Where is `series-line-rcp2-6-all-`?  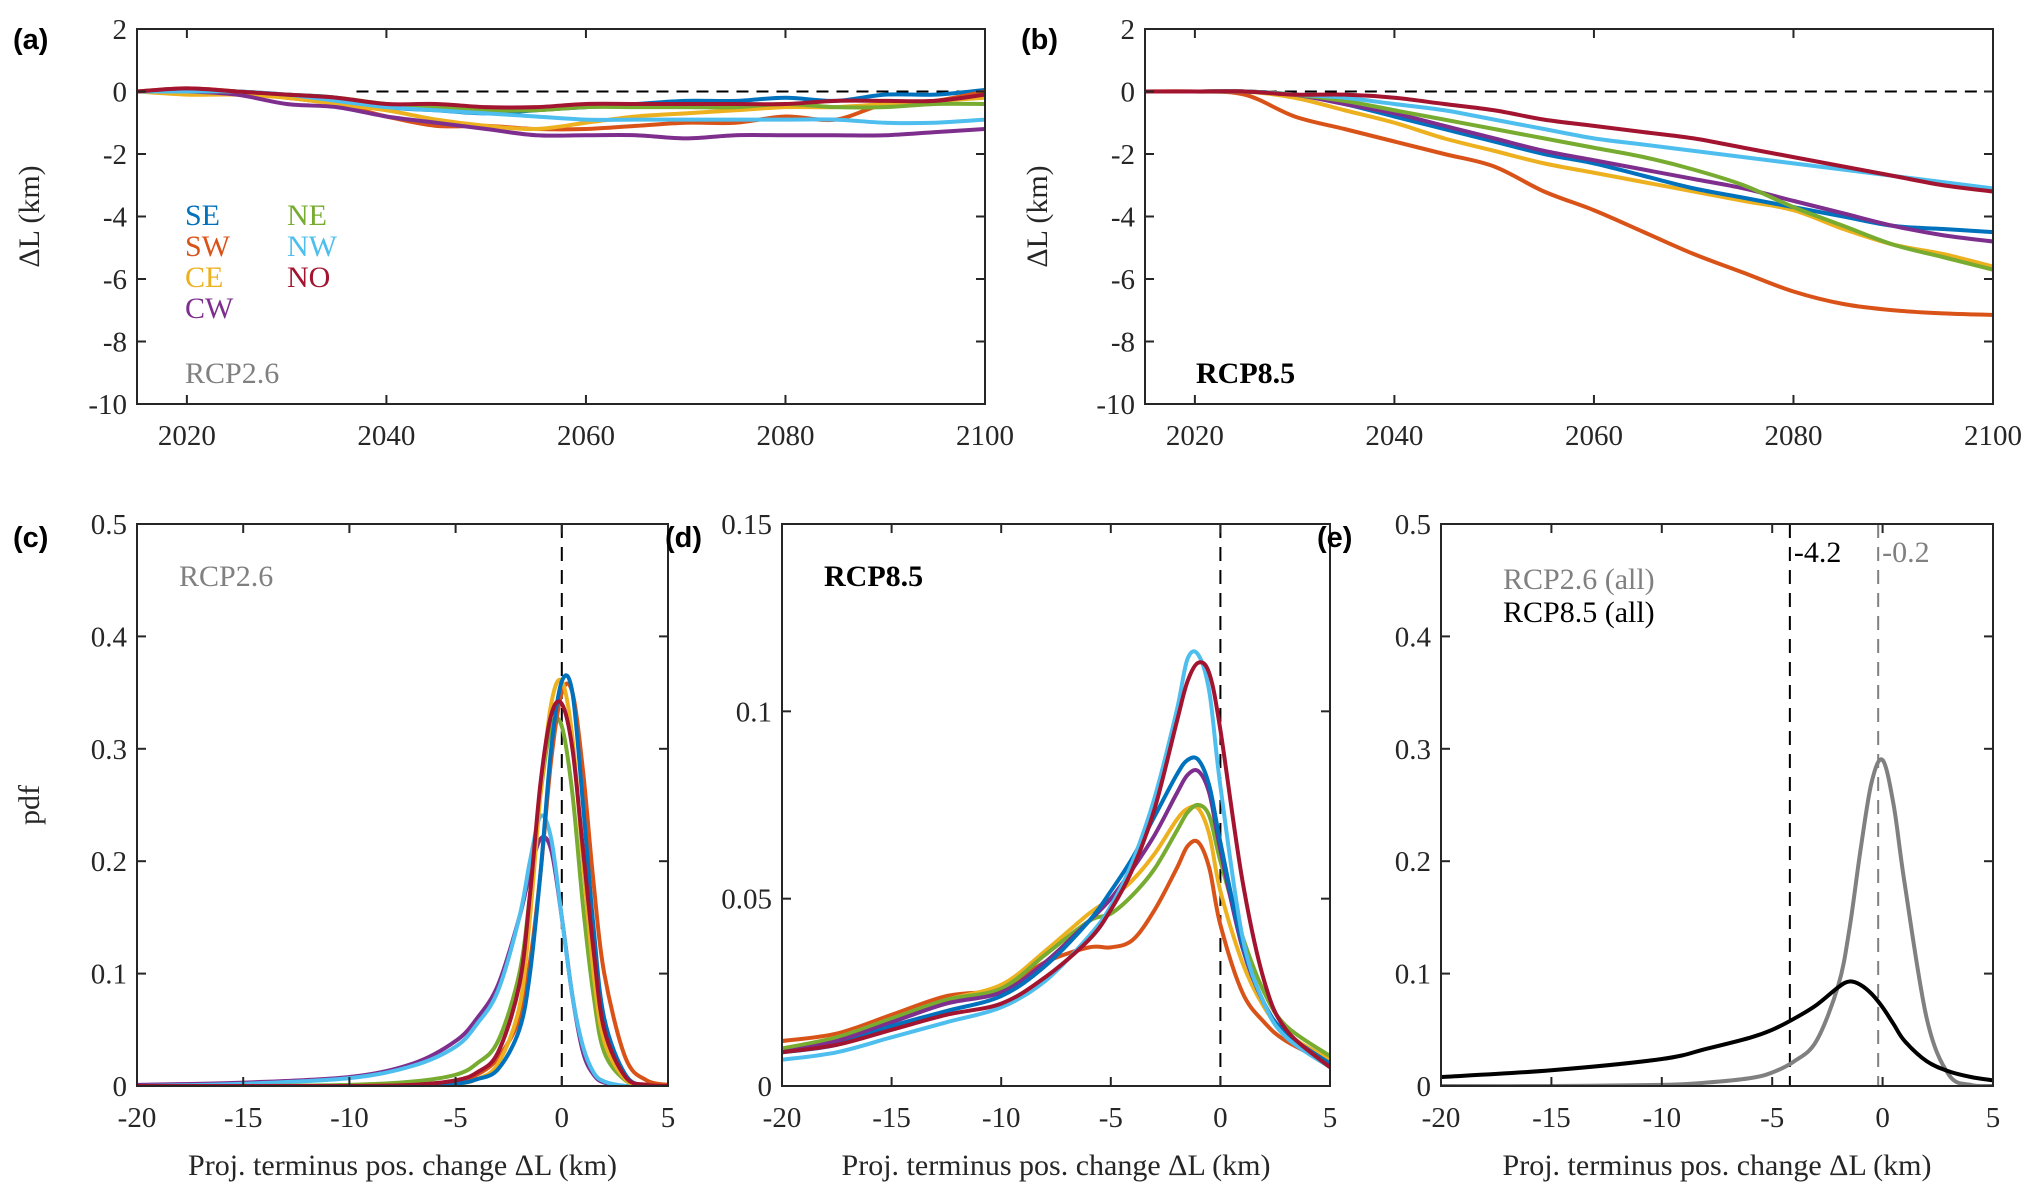 series-line-rcp2-6-all- is located at coordinates (1717, 921).